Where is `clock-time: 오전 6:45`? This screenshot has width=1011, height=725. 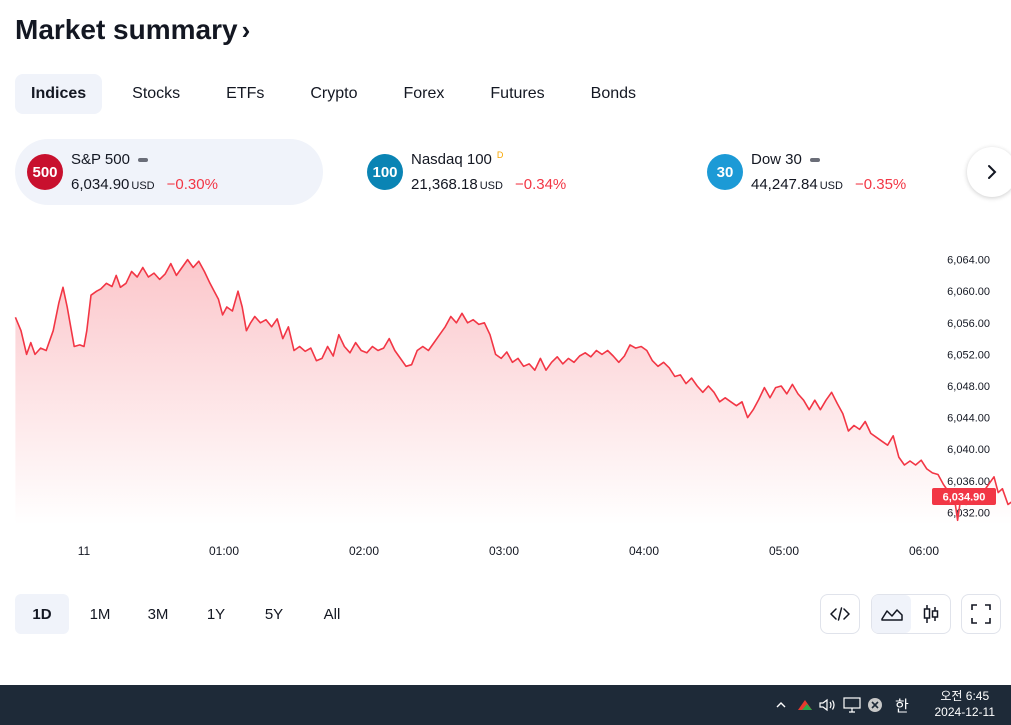
clock-time: 오전 6:45 is located at coordinates (965, 696).